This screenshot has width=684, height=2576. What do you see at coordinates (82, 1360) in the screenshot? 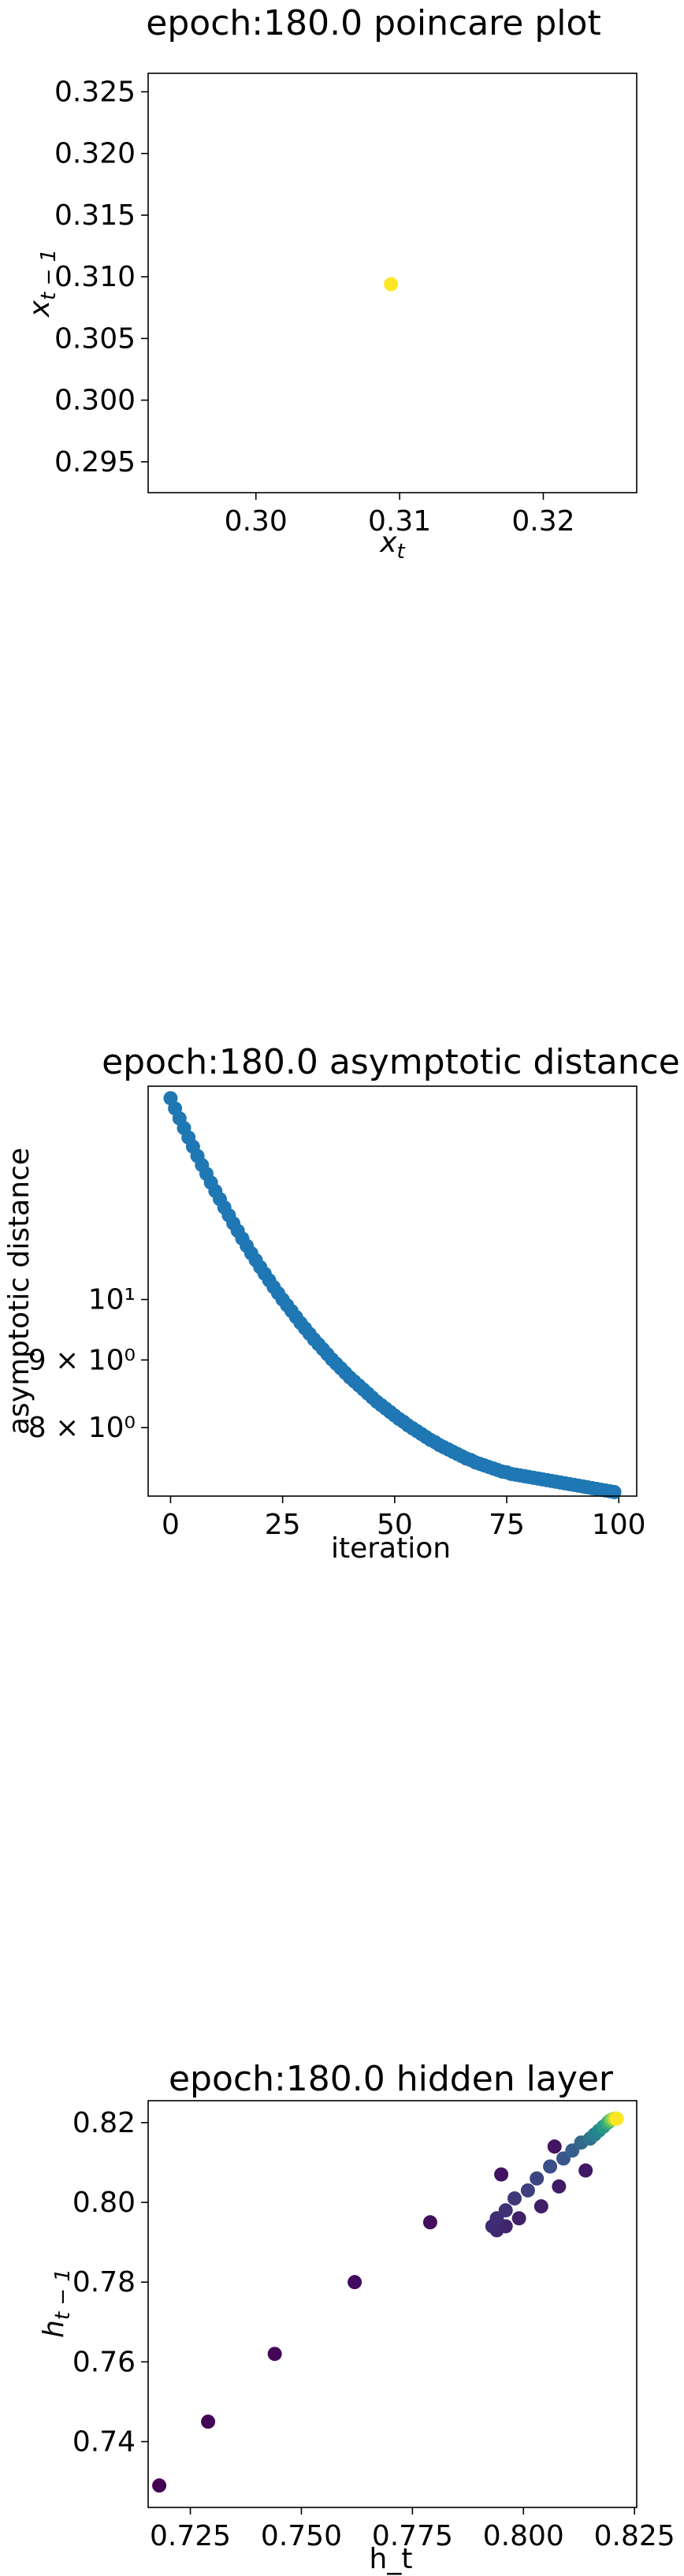
I see `y-tick-label: 9 × 10⁰` at bounding box center [82, 1360].